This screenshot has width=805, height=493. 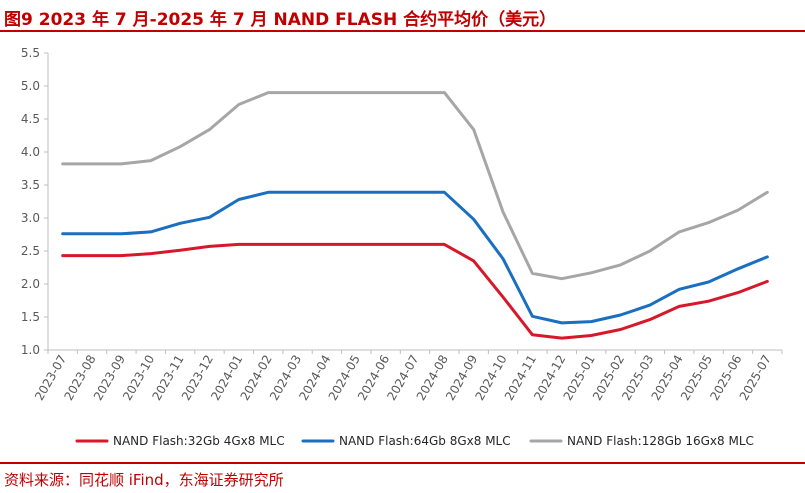 What do you see at coordinates (30, 152) in the screenshot?
I see `y-tick-label: 4.0` at bounding box center [30, 152].